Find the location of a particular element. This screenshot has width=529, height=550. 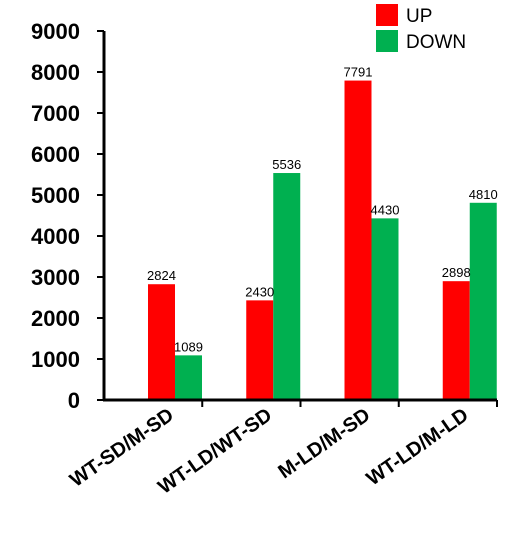

data-label-up-2: 2430 is located at coordinates (259, 291).